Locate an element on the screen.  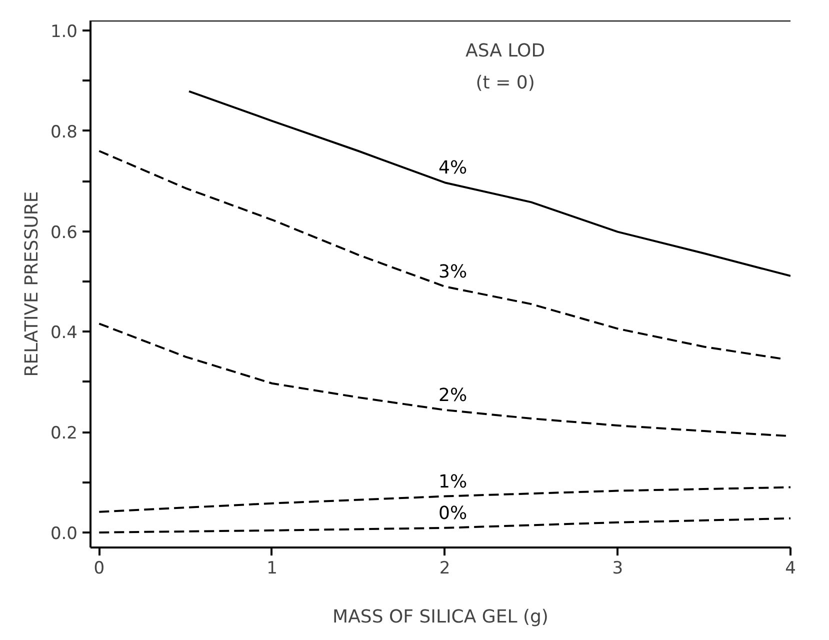
series-label: 1% is located at coordinates (453, 481).